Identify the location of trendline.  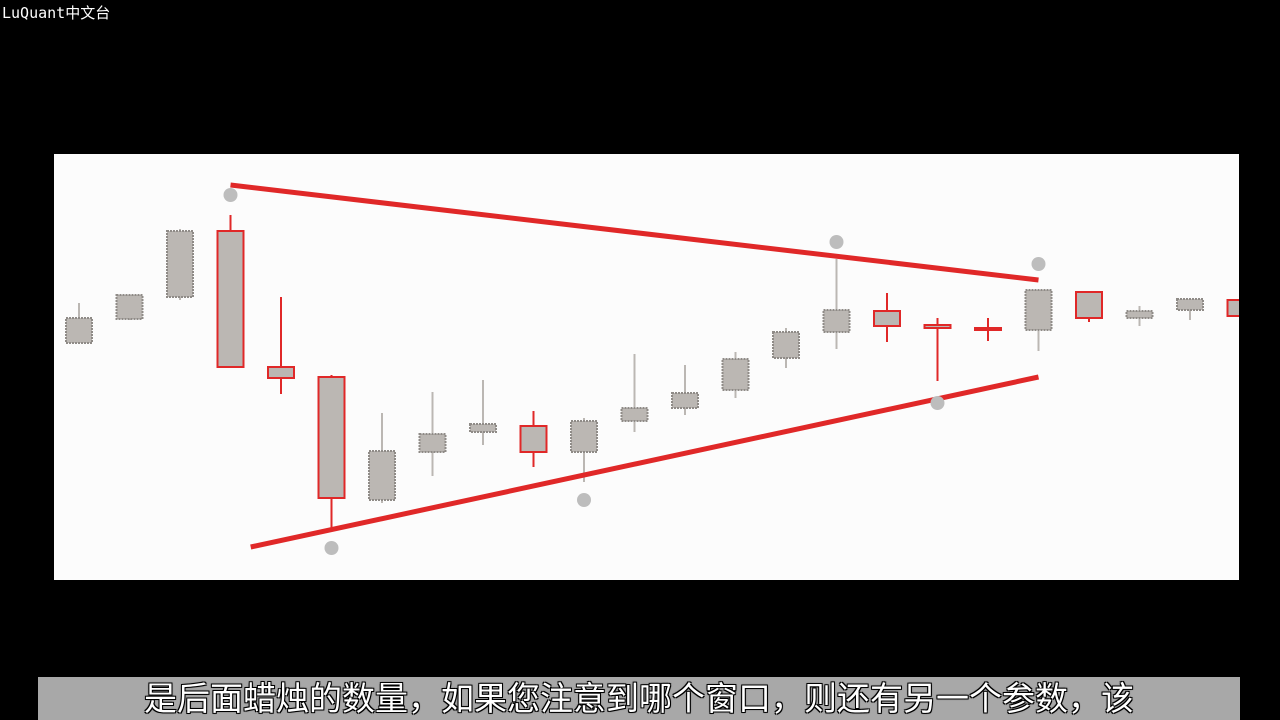
(634, 232).